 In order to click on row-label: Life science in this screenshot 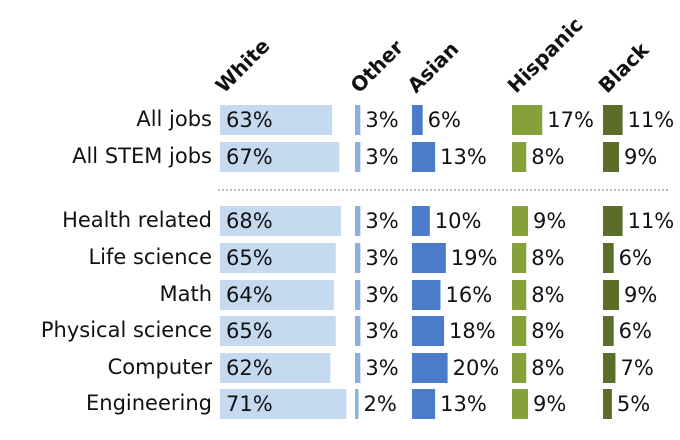, I will do `click(150, 257)`.